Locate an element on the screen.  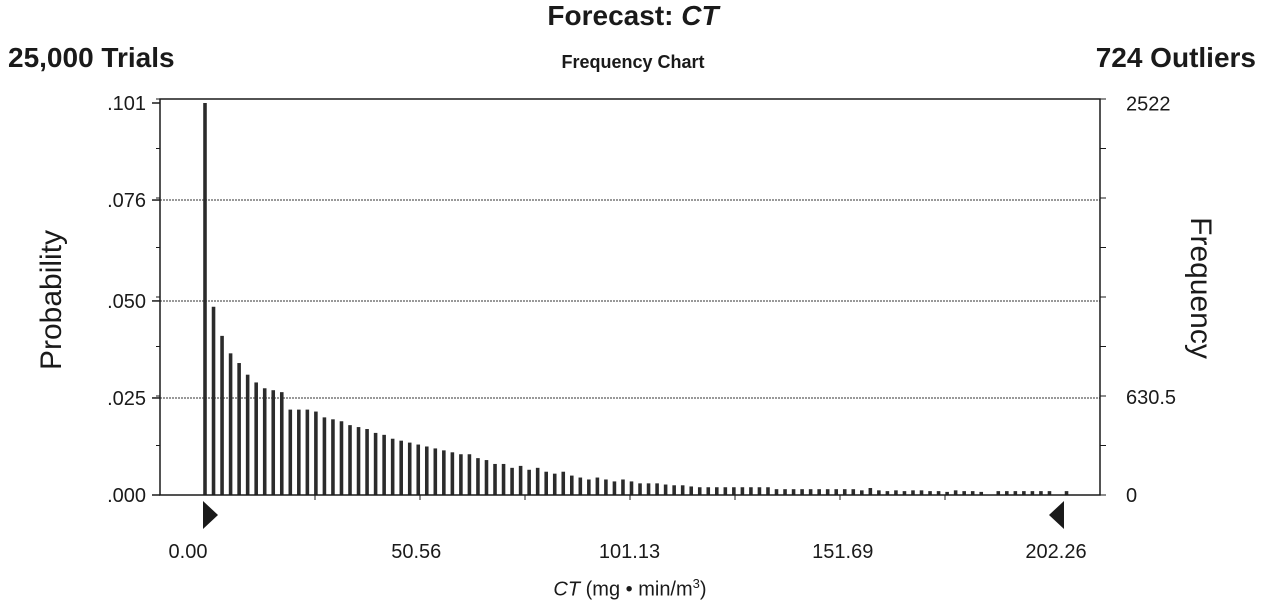
y-tick-label: .101 is located at coordinates (126, 104).